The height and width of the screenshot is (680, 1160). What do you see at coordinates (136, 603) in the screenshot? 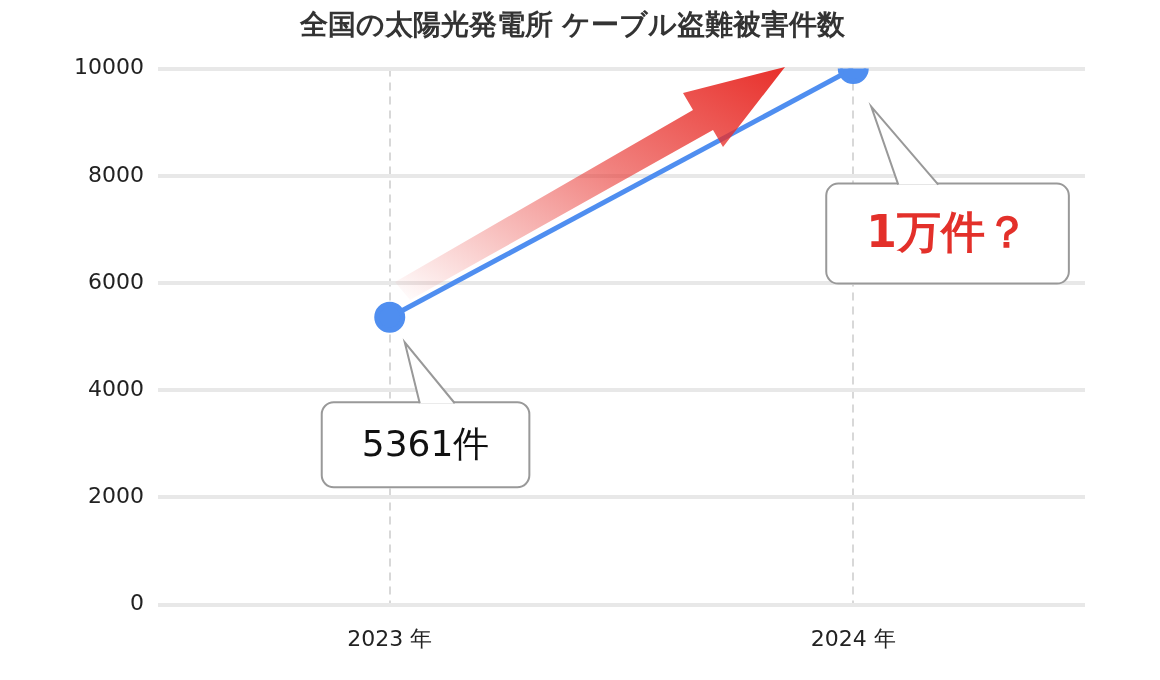
I see `y-tick-label: 0` at bounding box center [136, 603].